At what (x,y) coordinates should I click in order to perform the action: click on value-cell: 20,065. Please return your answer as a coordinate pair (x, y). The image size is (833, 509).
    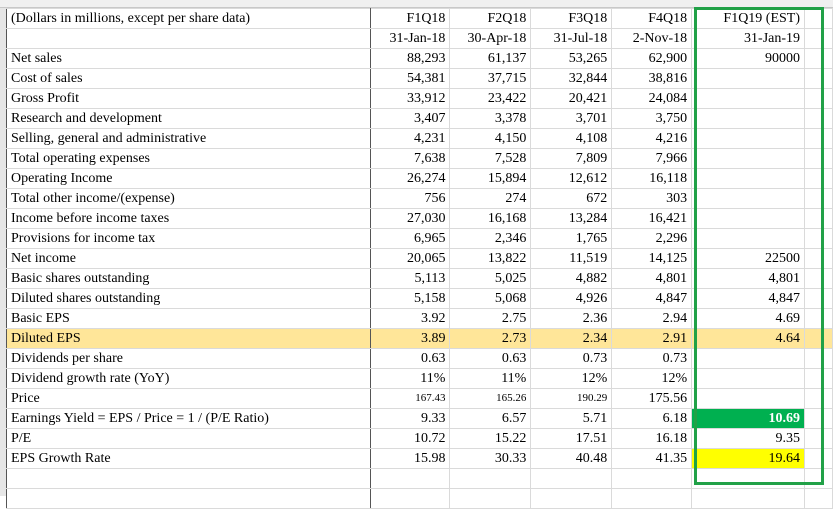
    Looking at the image, I should click on (410, 258).